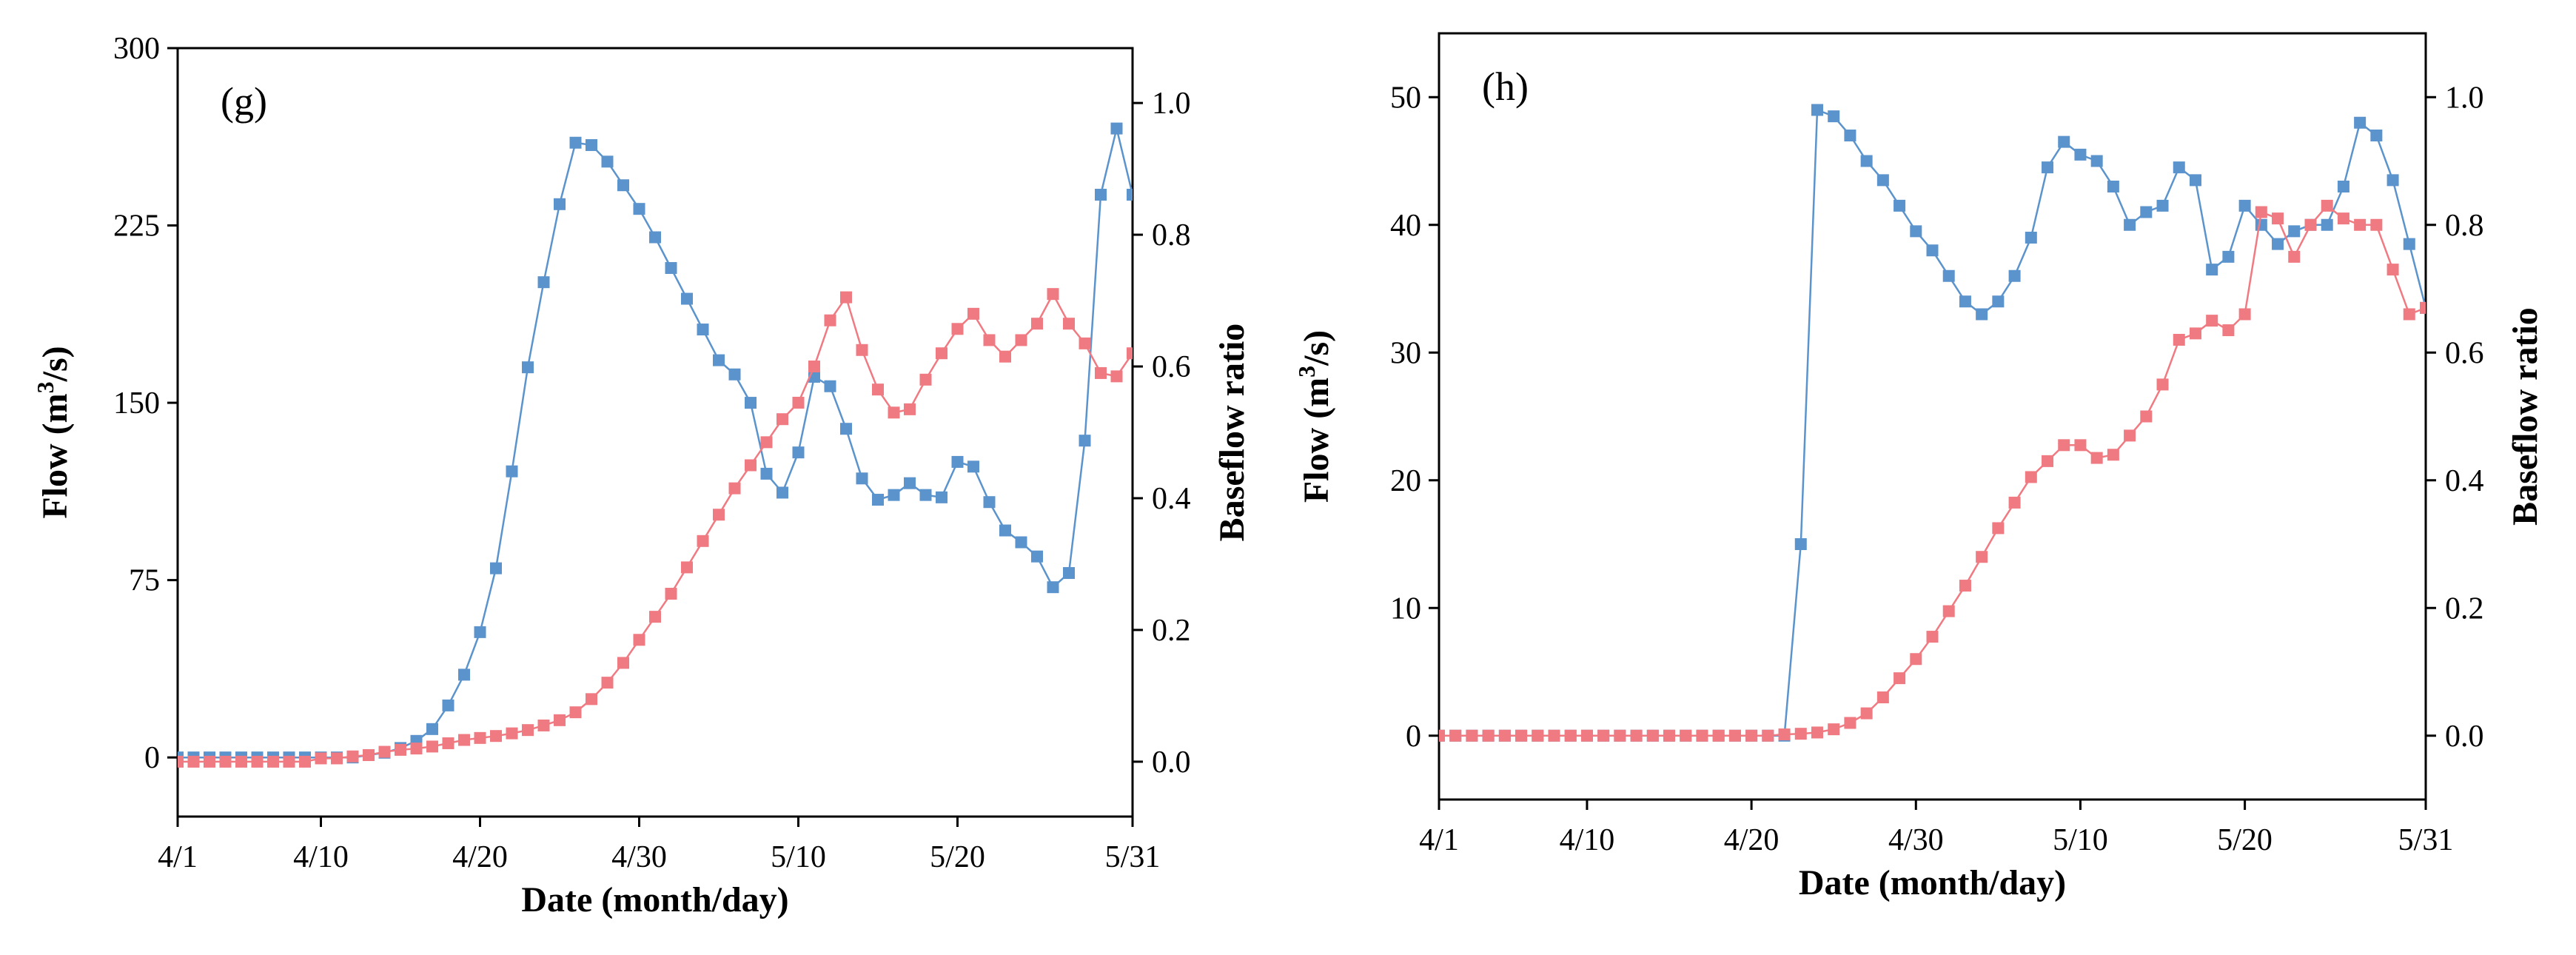  What do you see at coordinates (136, 227) in the screenshot?
I see `y-tick-label: 225` at bounding box center [136, 227].